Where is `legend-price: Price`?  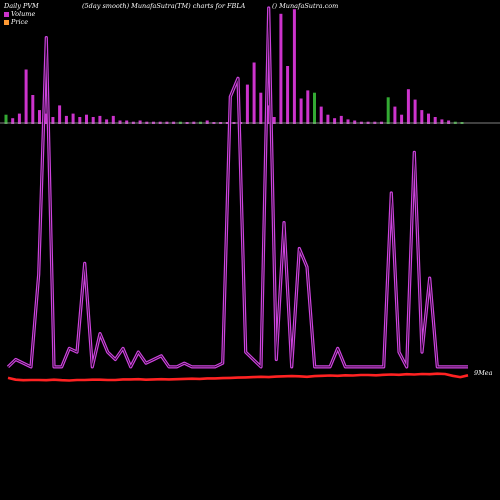
legend-price: Price is located at coordinates (16, 22).